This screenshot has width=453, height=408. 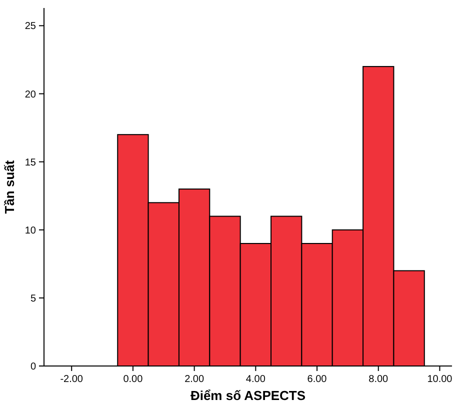 I want to click on x-tick-label: 0.00, so click(x=133, y=379).